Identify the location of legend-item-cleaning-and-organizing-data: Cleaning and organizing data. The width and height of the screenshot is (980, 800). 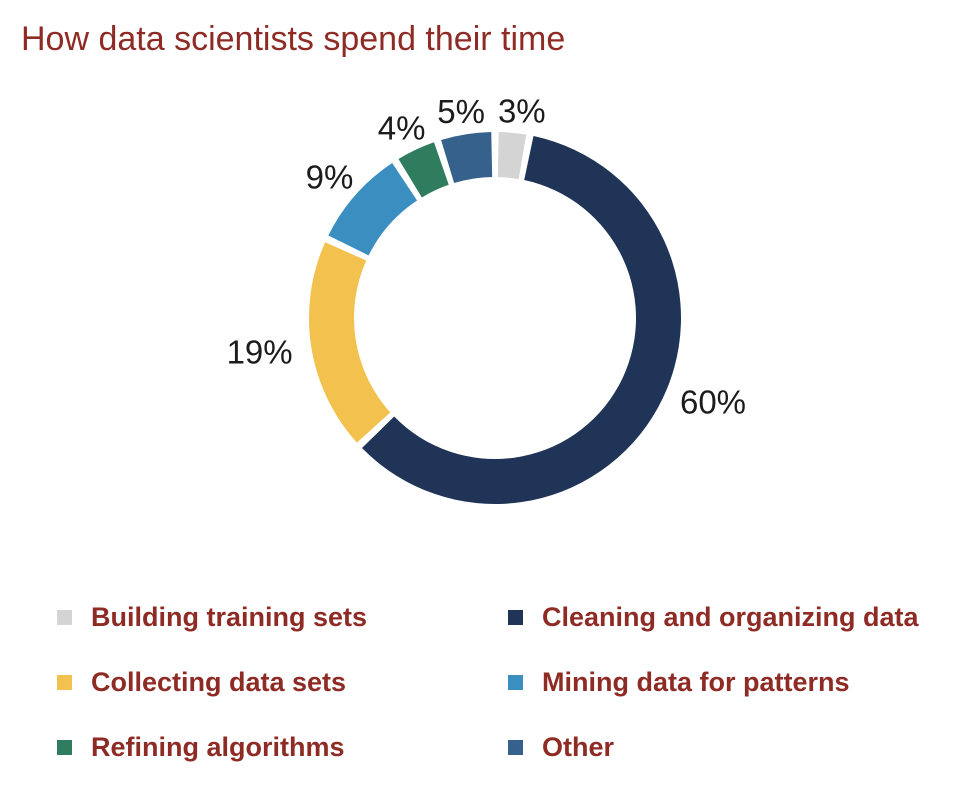
(727, 617).